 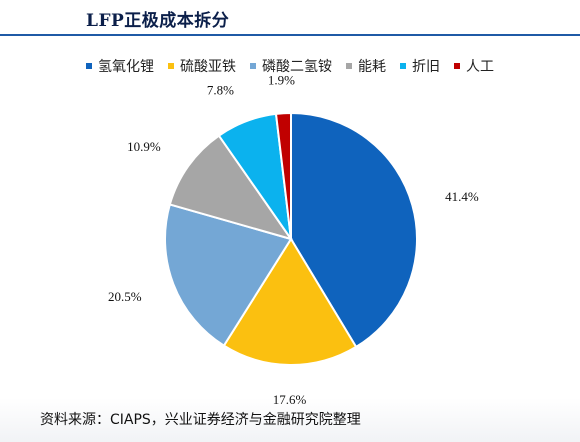 What do you see at coordinates (281, 79) in the screenshot?
I see `slice-label: 1.9%` at bounding box center [281, 79].